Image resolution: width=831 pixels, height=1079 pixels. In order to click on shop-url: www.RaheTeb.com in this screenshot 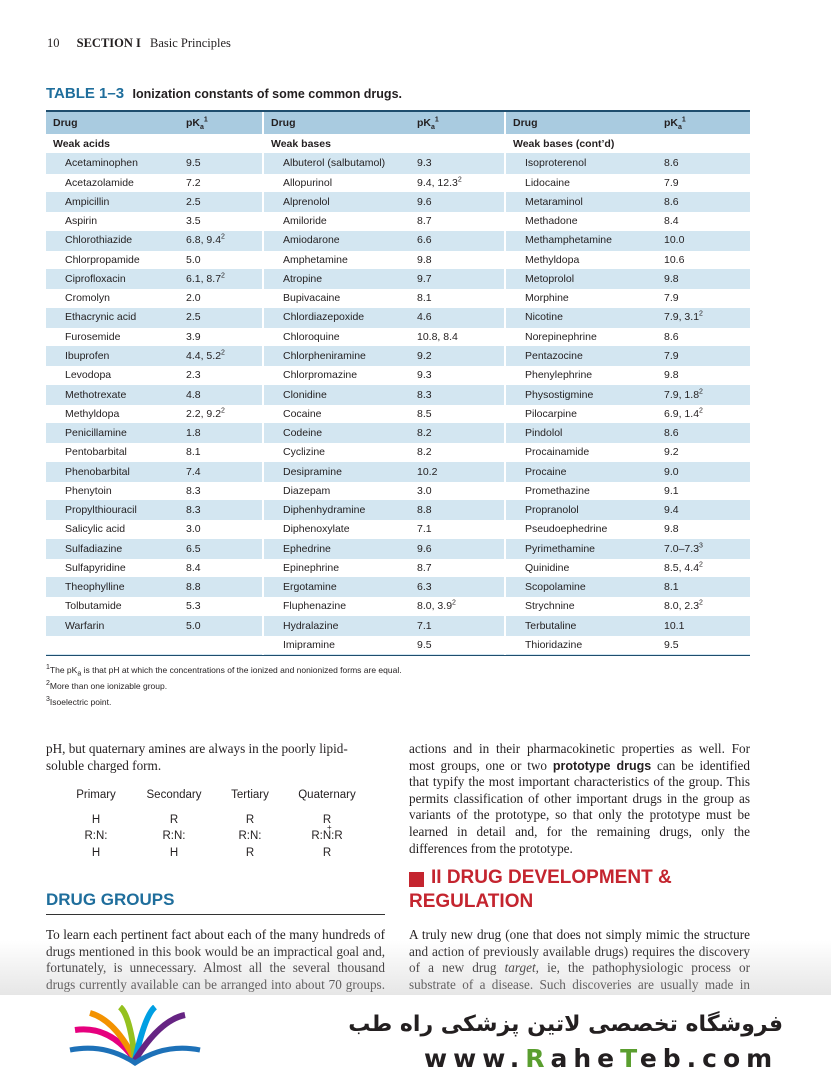, I will do `click(601, 1058)`.